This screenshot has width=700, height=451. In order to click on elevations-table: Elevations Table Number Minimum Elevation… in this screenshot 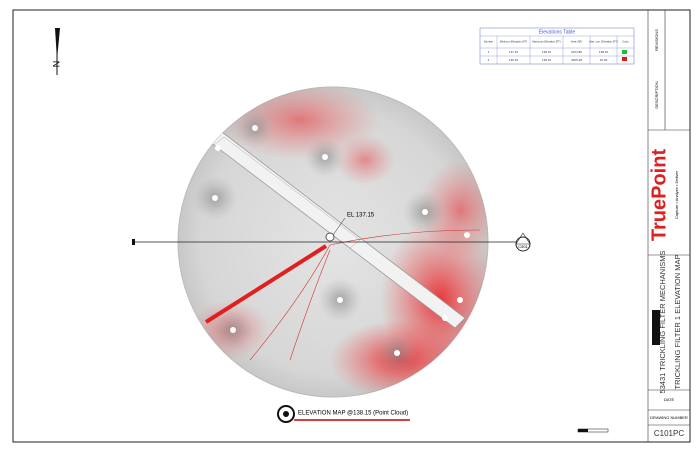, I will do `click(557, 46)`.